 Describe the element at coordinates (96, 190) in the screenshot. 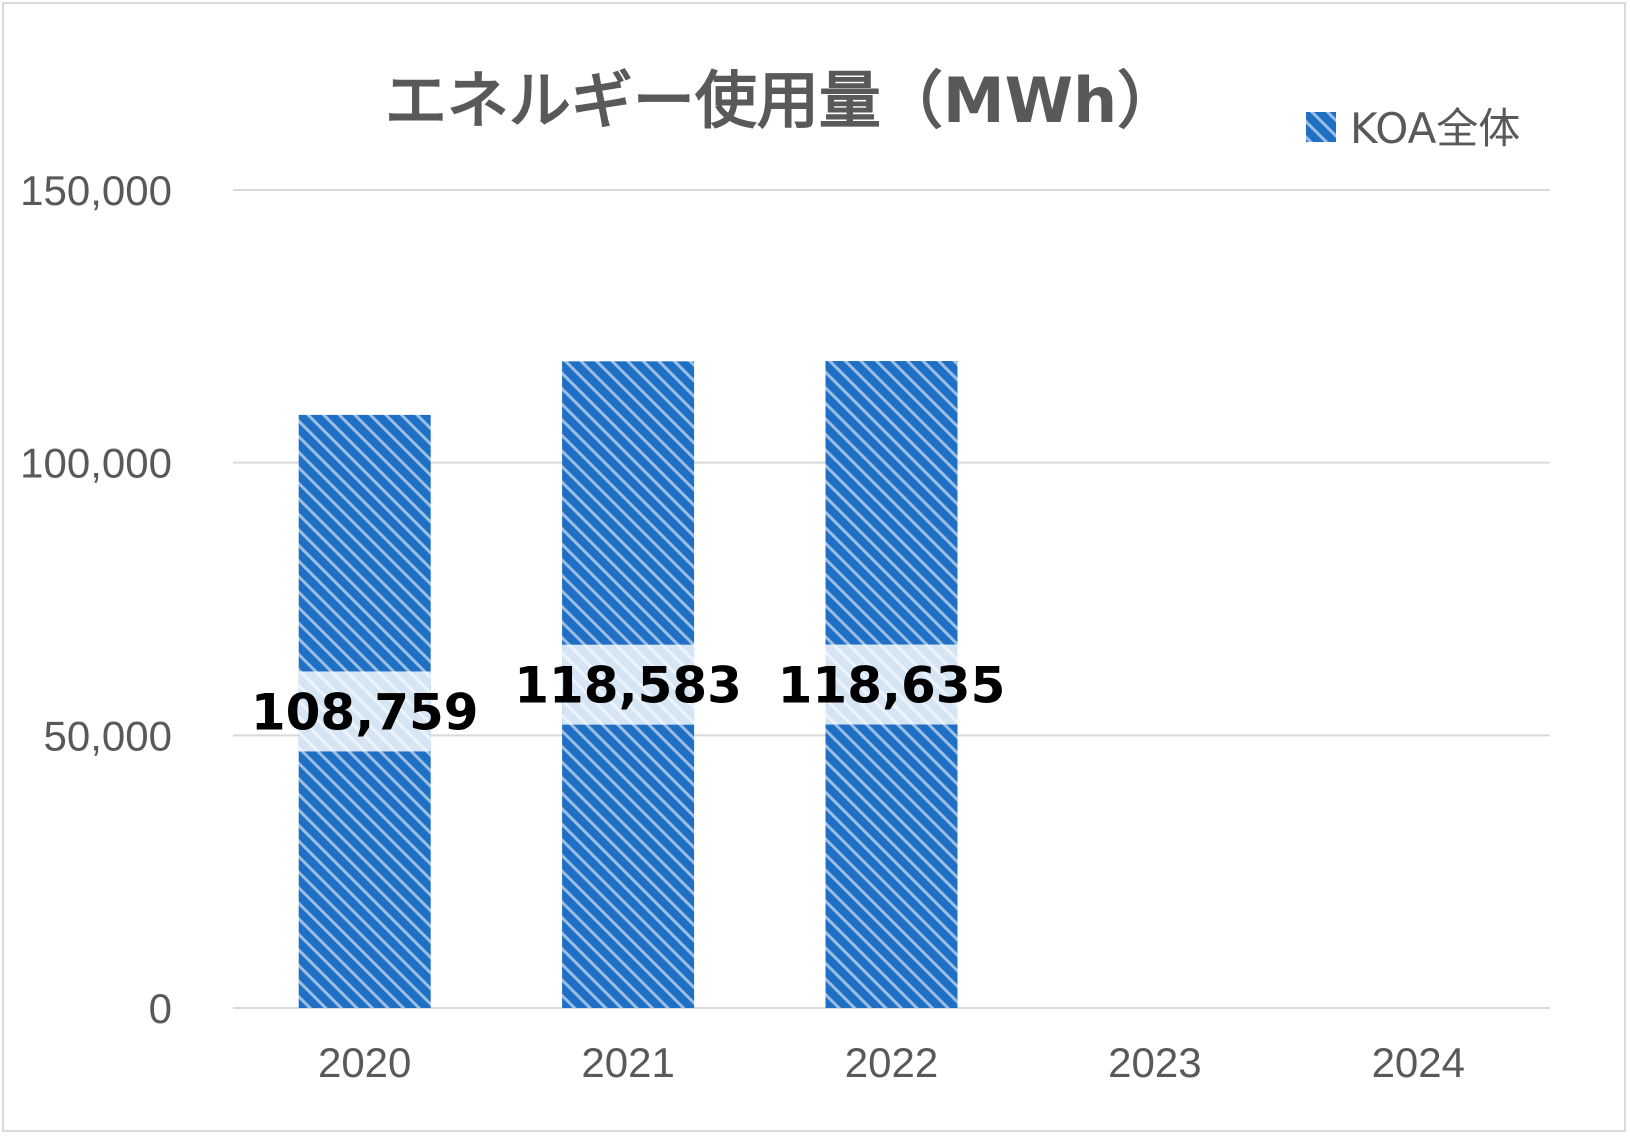

I see `y-tick-label: 150,000` at that location.